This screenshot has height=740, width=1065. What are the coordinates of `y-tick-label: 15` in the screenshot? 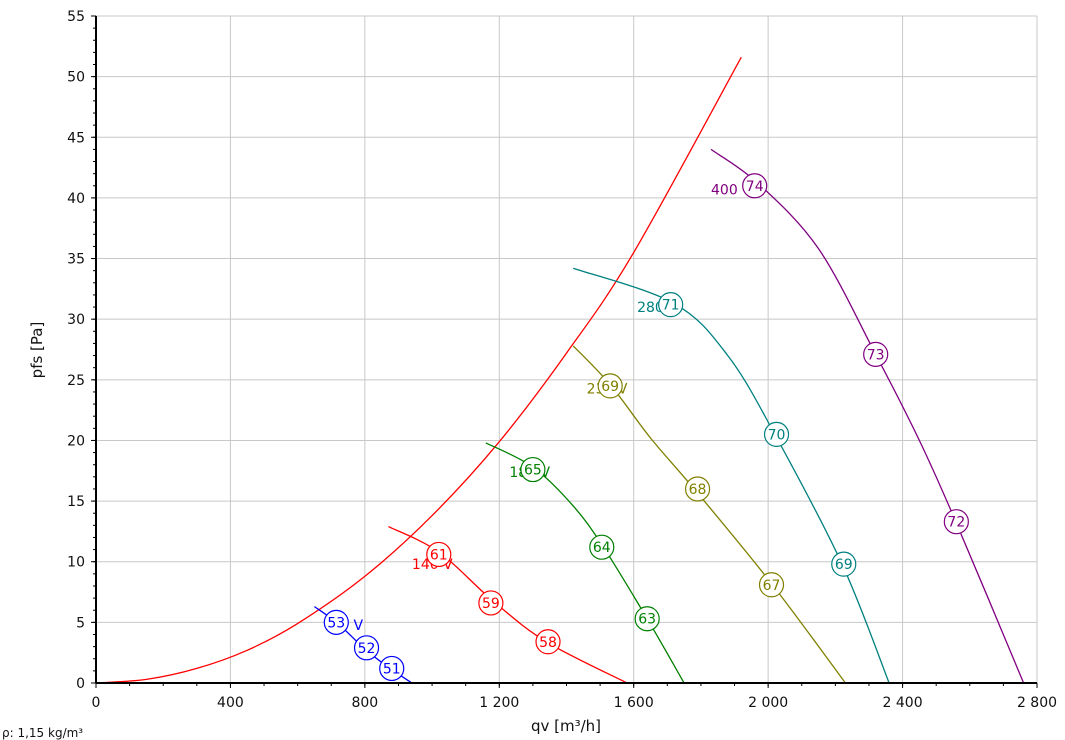 It's located at (76, 502).